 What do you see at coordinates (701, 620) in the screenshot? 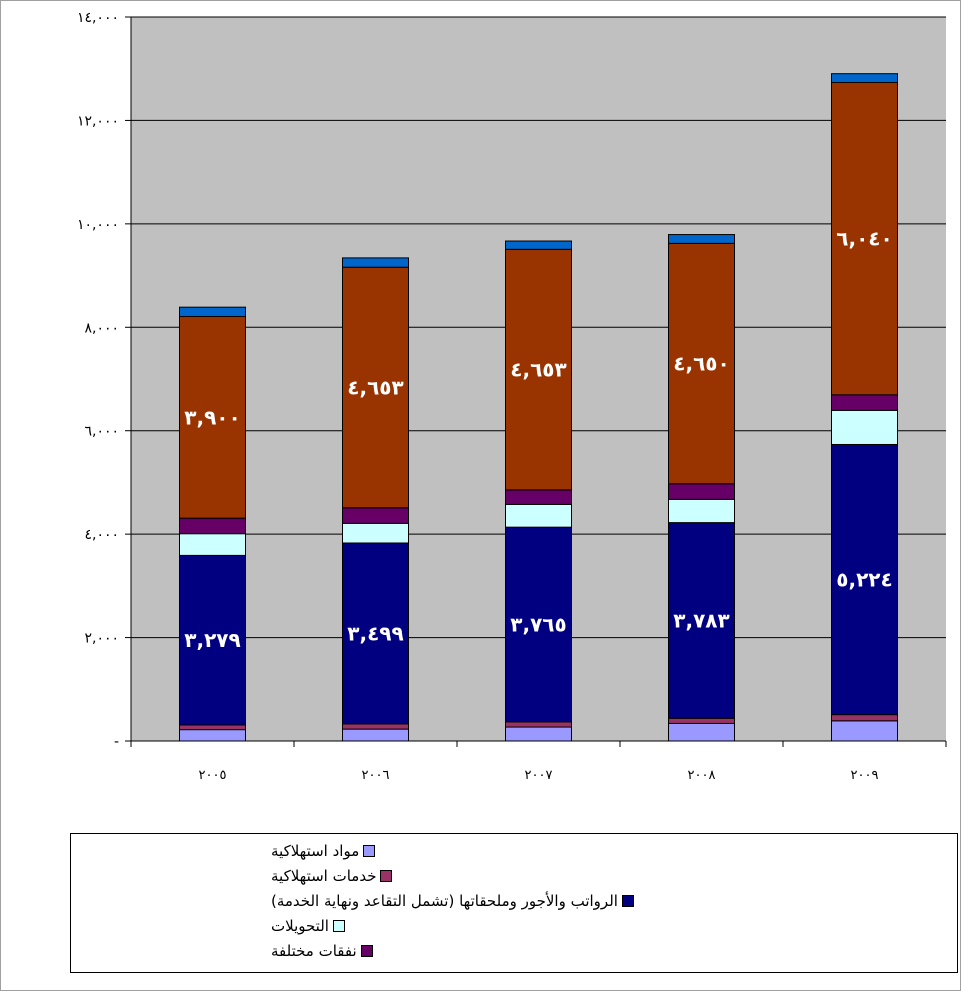
I see `data-label: ٣,٧٨٣` at bounding box center [701, 620].